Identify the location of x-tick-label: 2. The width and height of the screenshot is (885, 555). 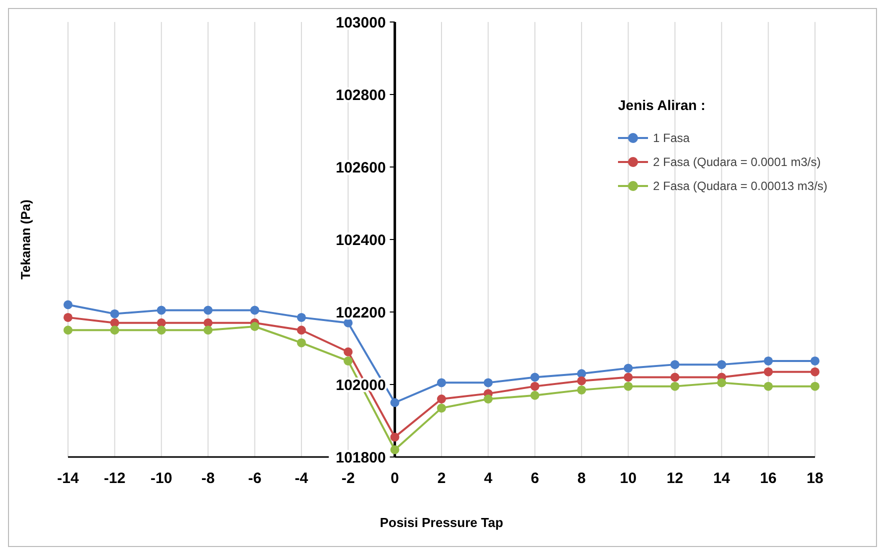
(441, 478).